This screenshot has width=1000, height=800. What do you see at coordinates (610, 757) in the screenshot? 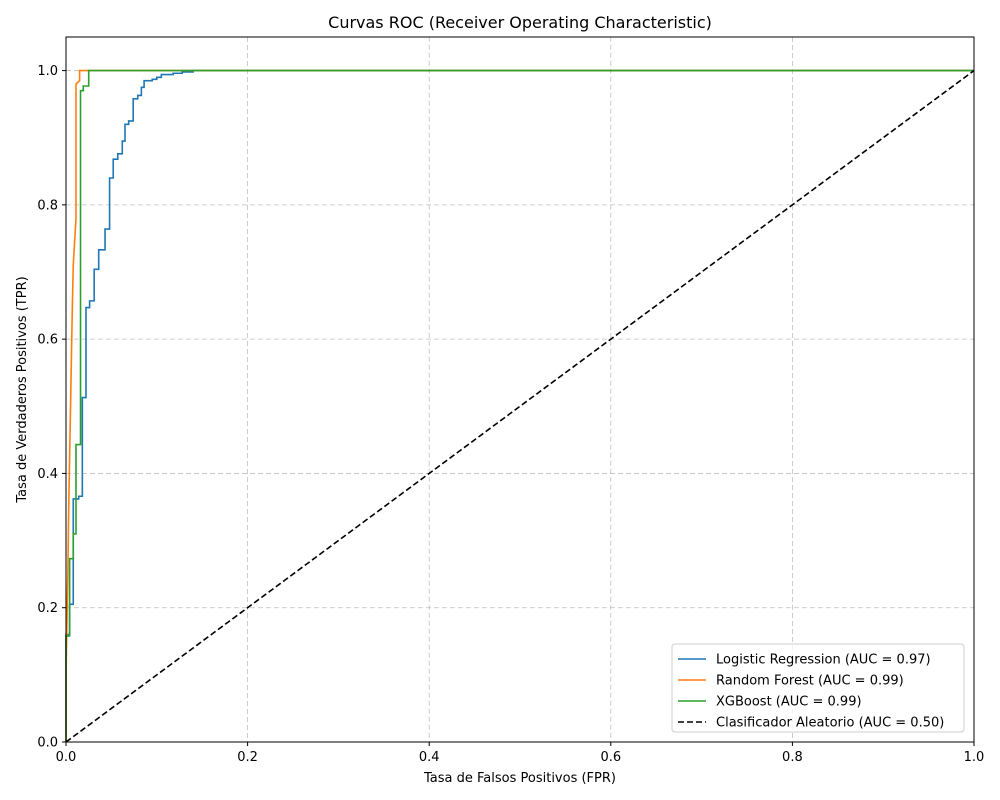
I see `x-tick-label: 0.6` at bounding box center [610, 757].